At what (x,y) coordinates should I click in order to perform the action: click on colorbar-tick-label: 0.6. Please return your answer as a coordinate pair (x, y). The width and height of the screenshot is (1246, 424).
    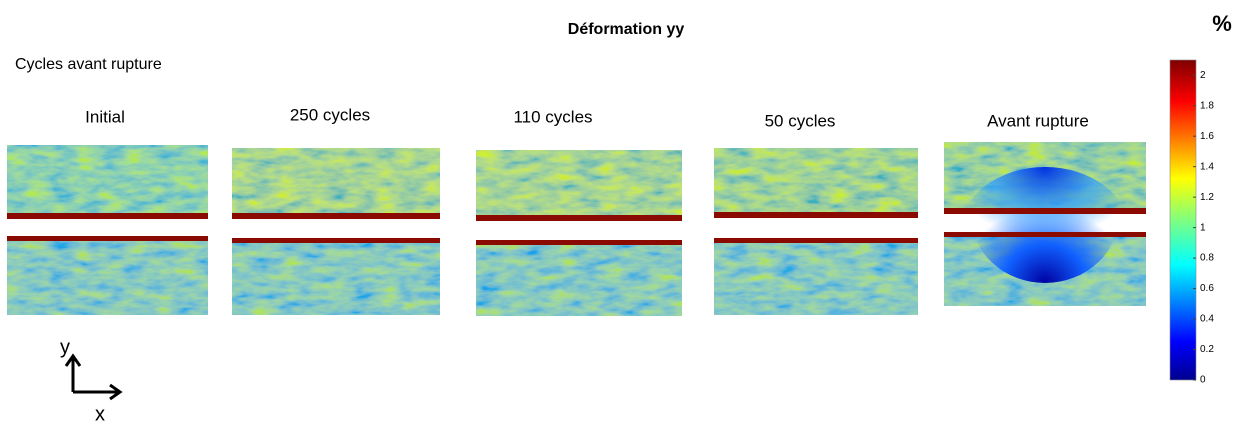
    Looking at the image, I should click on (1207, 288).